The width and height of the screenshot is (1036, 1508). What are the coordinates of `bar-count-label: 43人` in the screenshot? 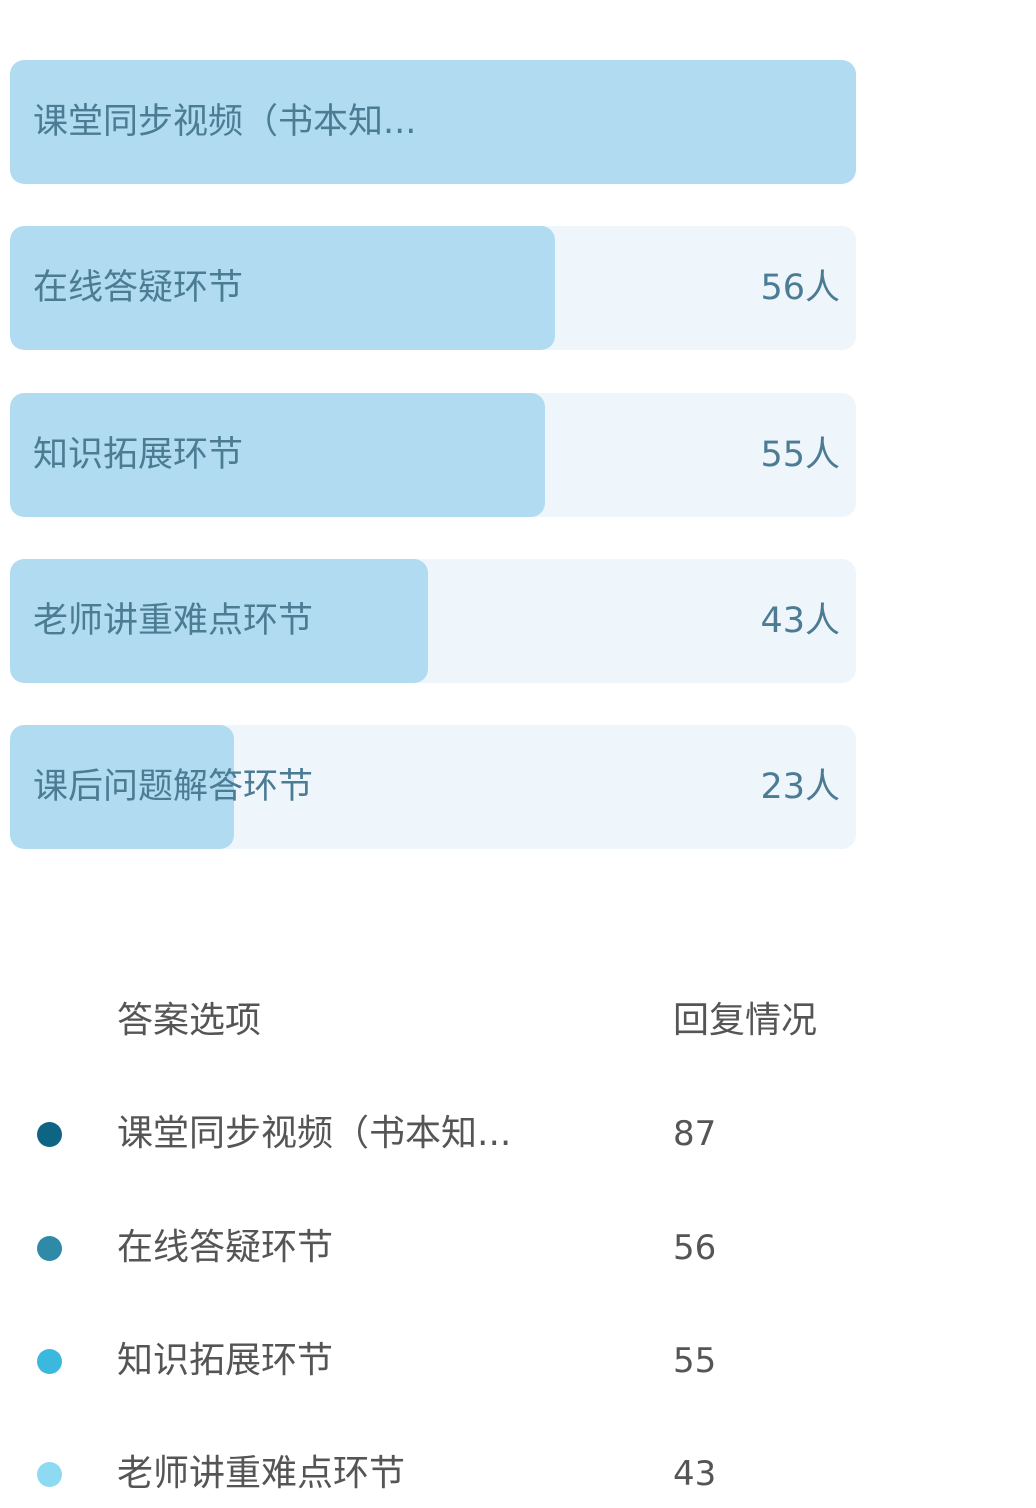 It's located at (800, 621).